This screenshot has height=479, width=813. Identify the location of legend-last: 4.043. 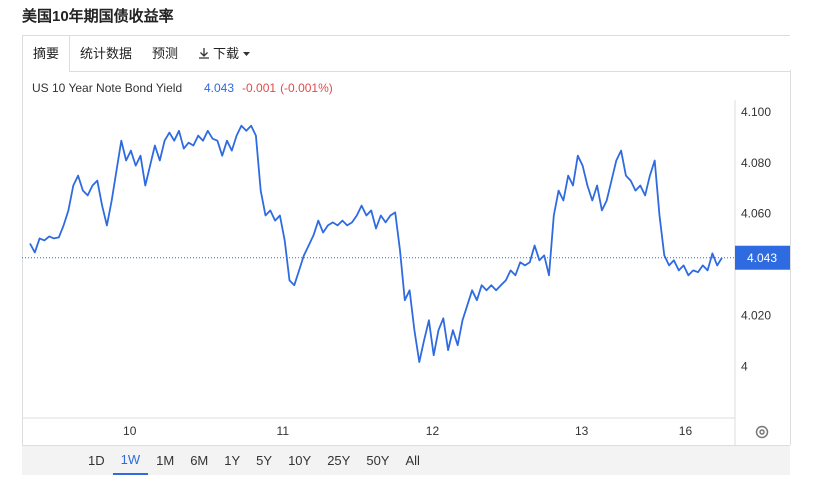
(219, 88).